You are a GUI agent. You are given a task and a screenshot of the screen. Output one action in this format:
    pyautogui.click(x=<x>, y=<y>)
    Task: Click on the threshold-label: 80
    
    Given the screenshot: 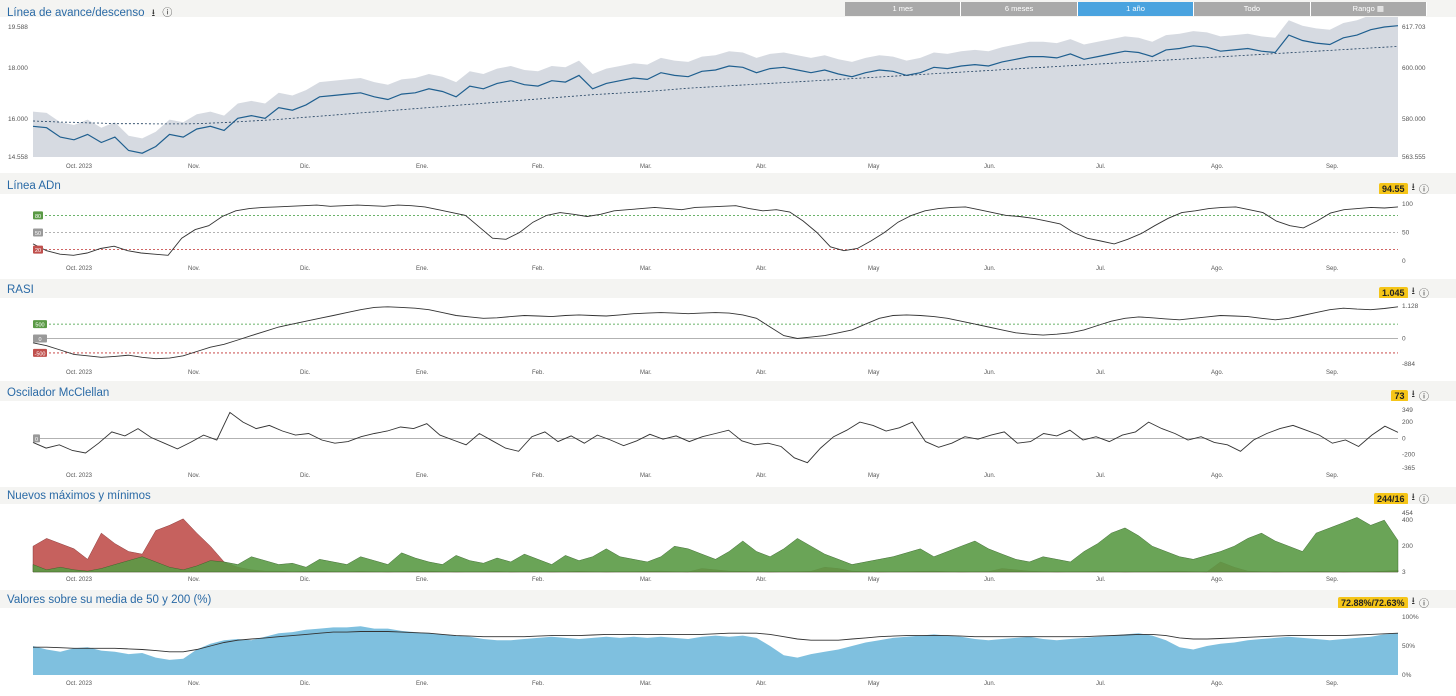 What is the action you would take?
    pyautogui.click(x=38, y=217)
    